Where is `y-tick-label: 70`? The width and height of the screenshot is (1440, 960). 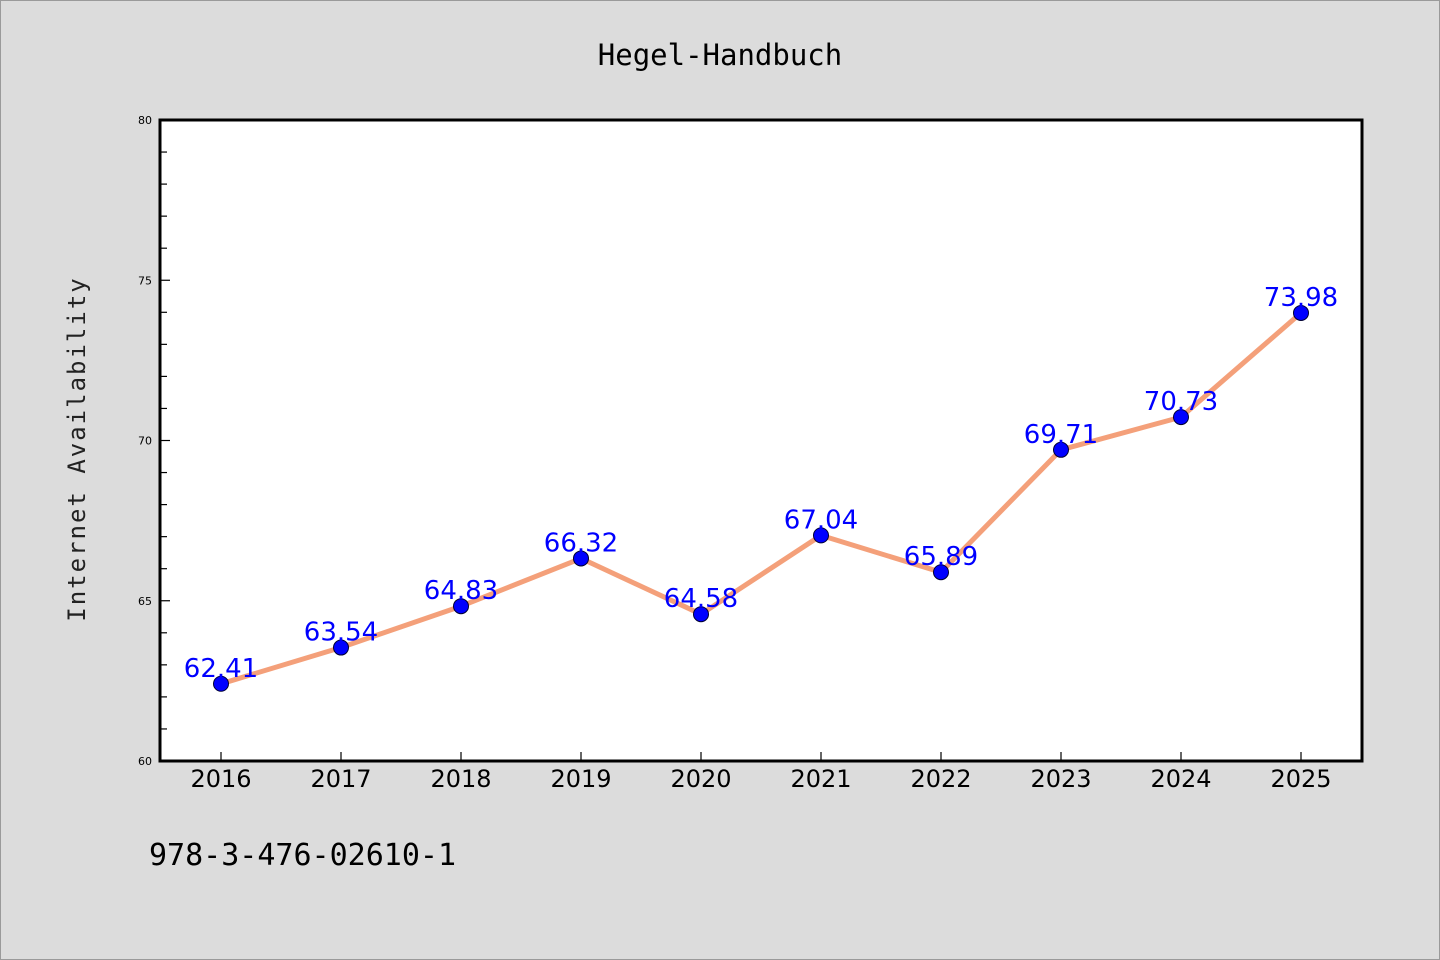
y-tick-label: 70 is located at coordinates (145, 441).